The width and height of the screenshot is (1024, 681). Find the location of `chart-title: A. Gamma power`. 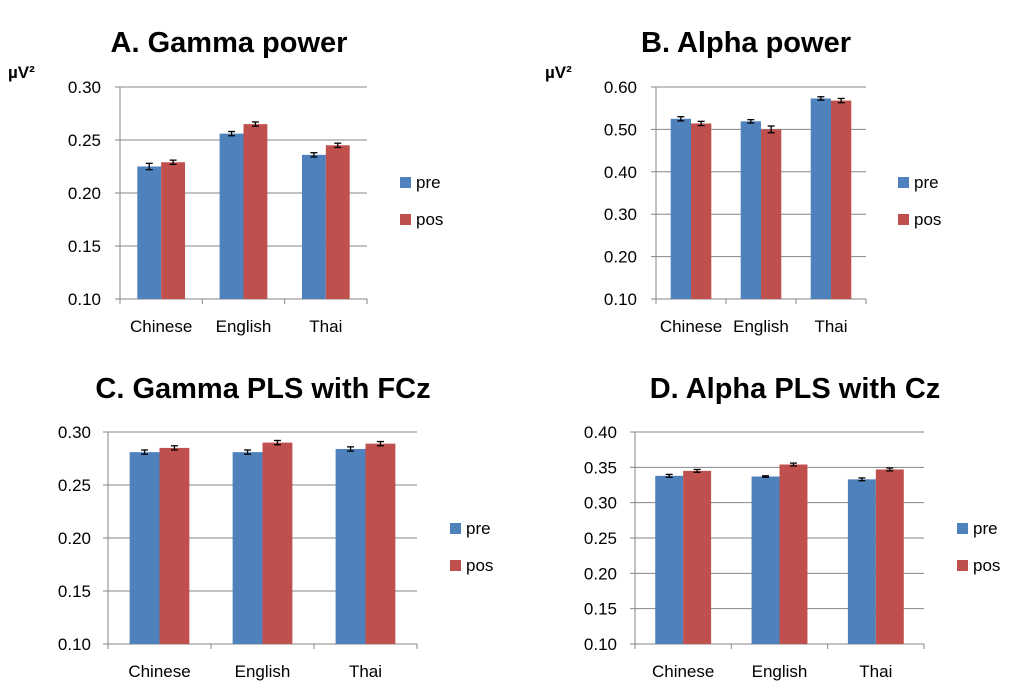

chart-title: A. Gamma power is located at coordinates (229, 43).